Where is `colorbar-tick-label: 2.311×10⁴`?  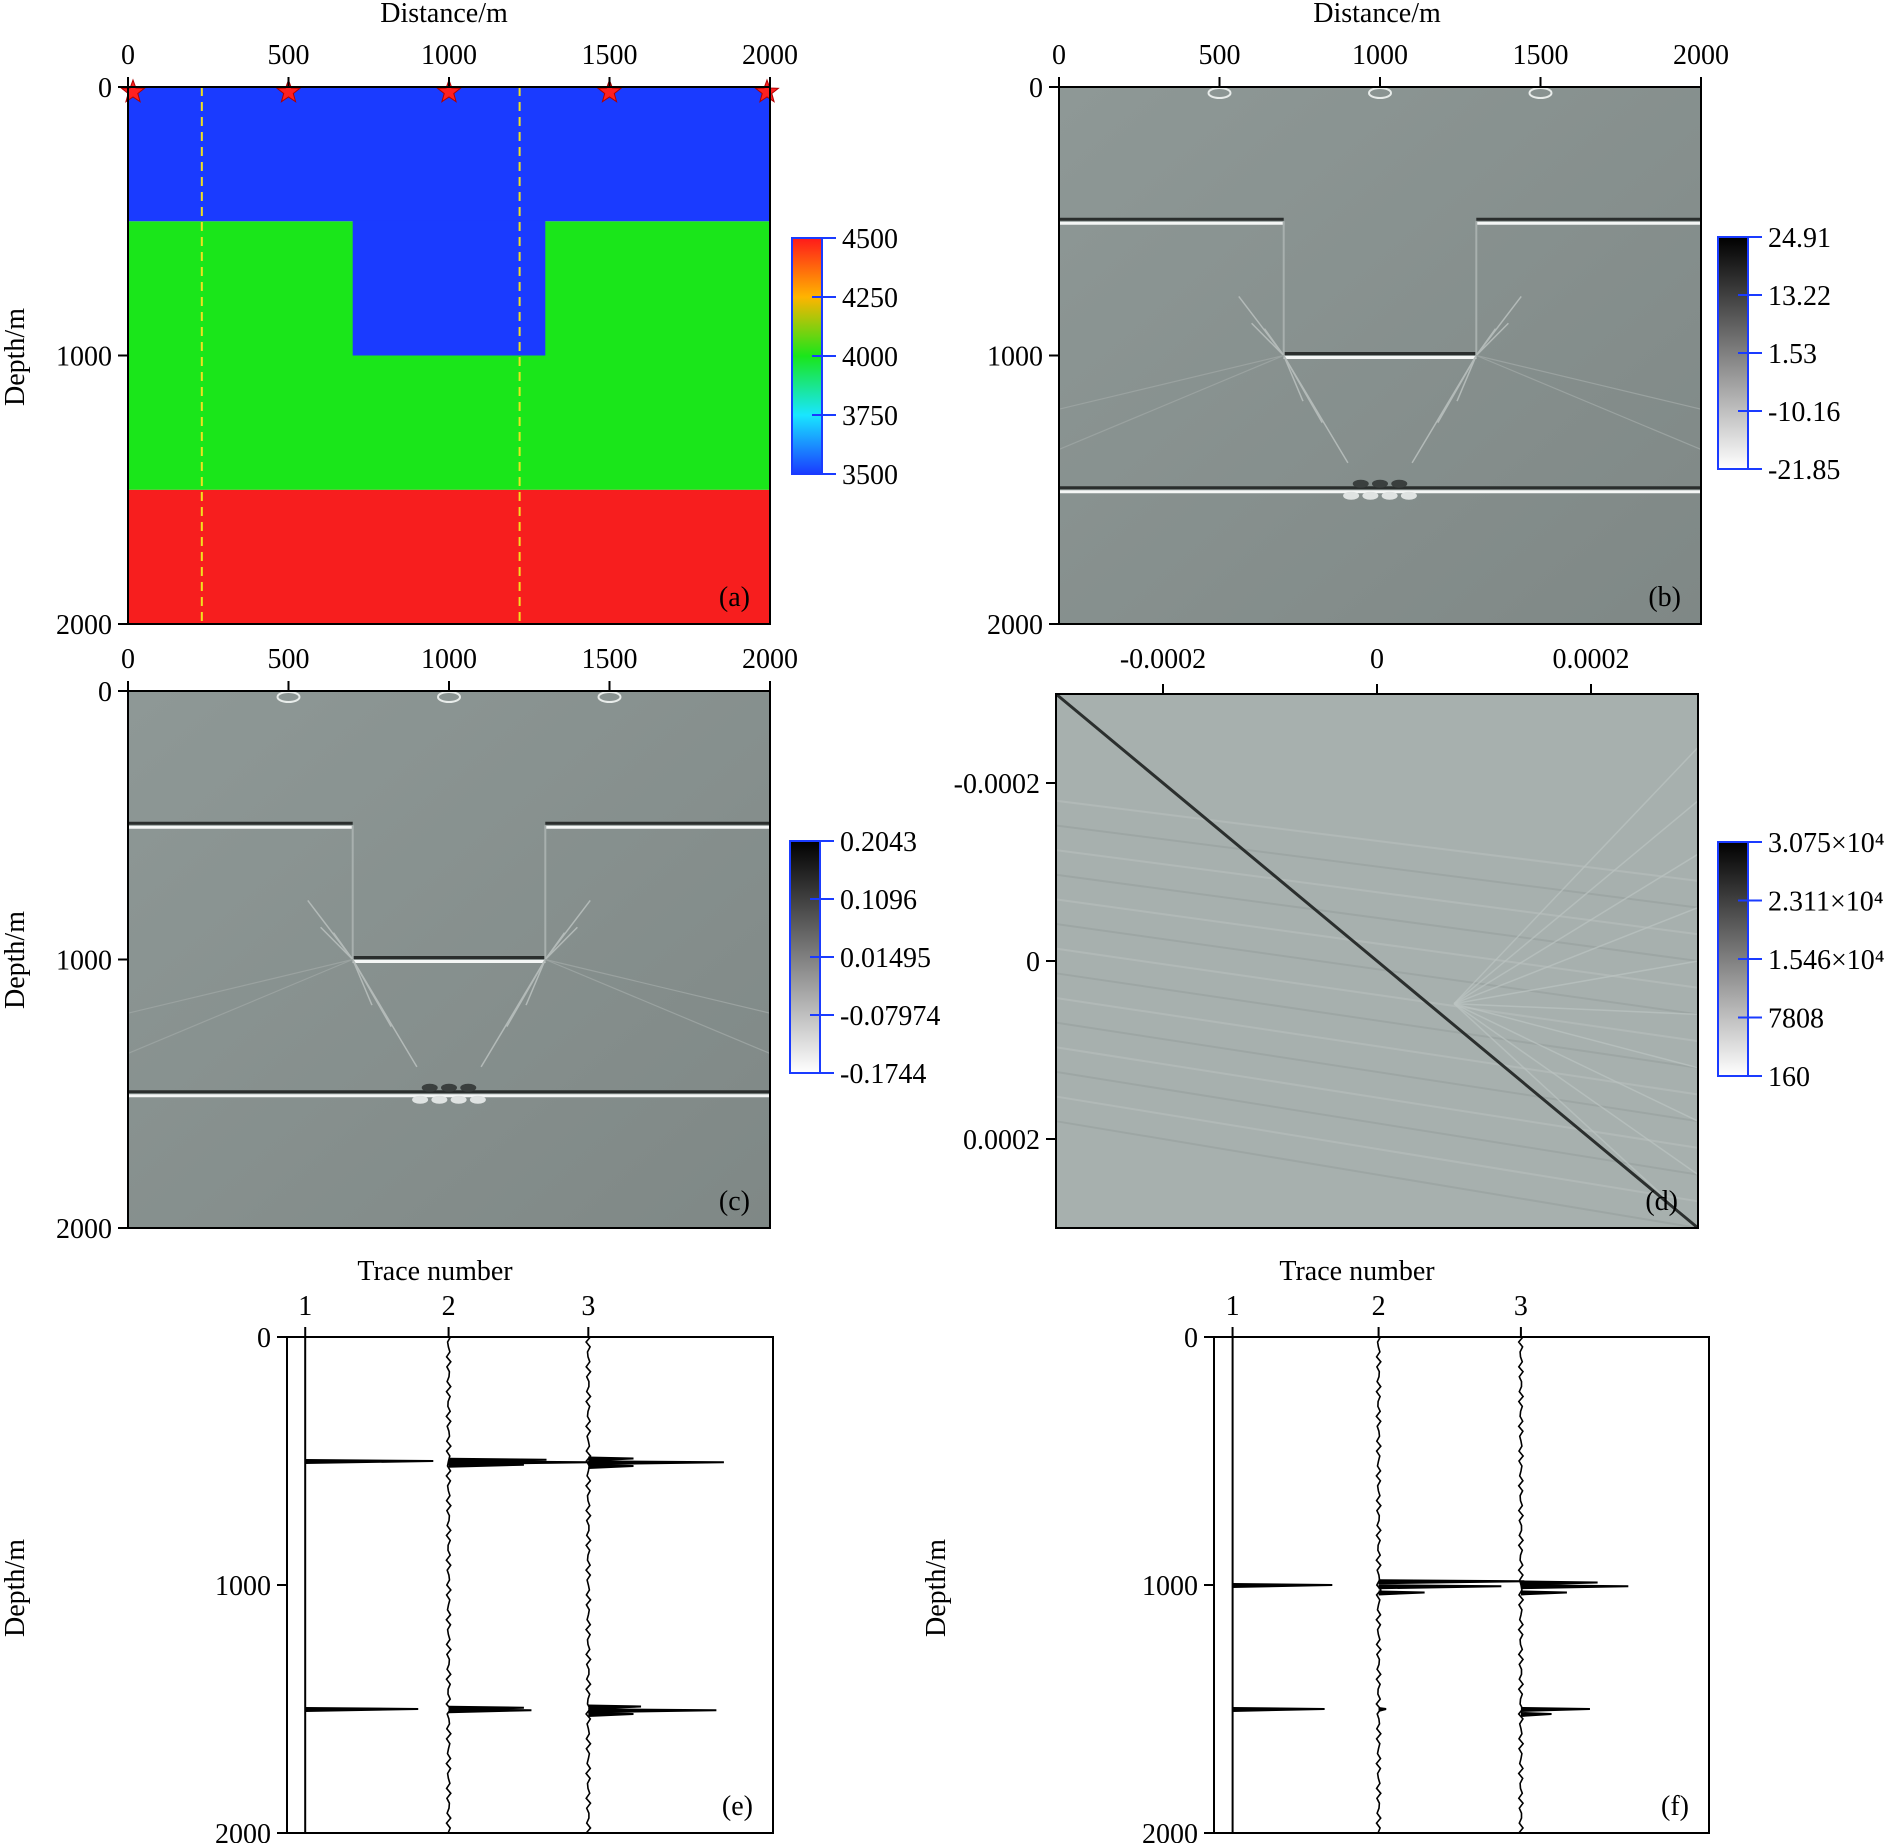
colorbar-tick-label: 2.311×10⁴ is located at coordinates (1826, 902).